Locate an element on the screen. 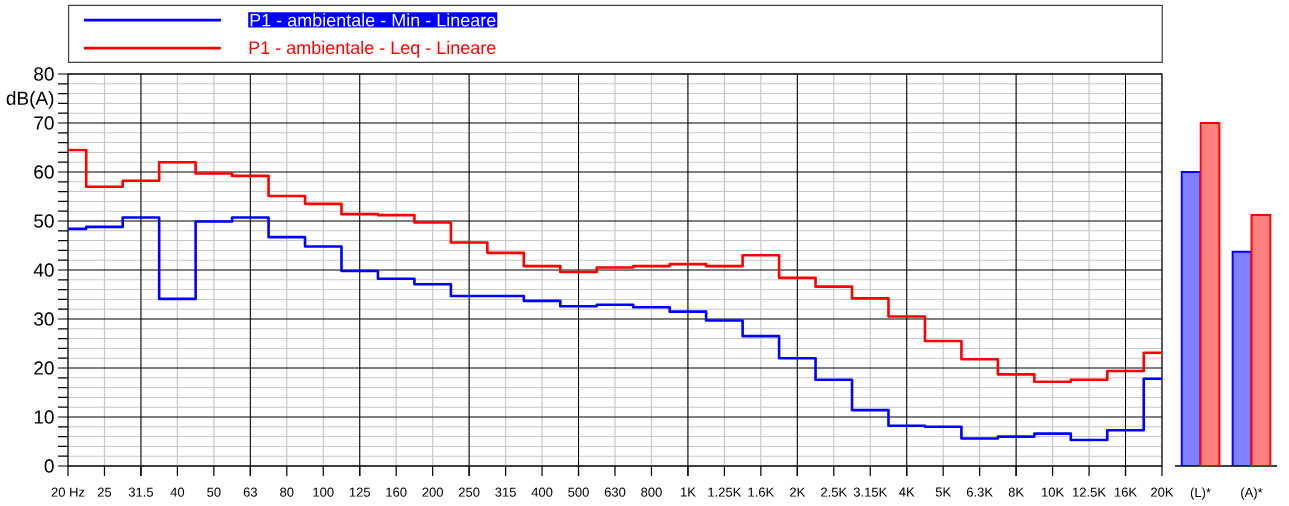  x-tick-label: 315 is located at coordinates (505, 492).